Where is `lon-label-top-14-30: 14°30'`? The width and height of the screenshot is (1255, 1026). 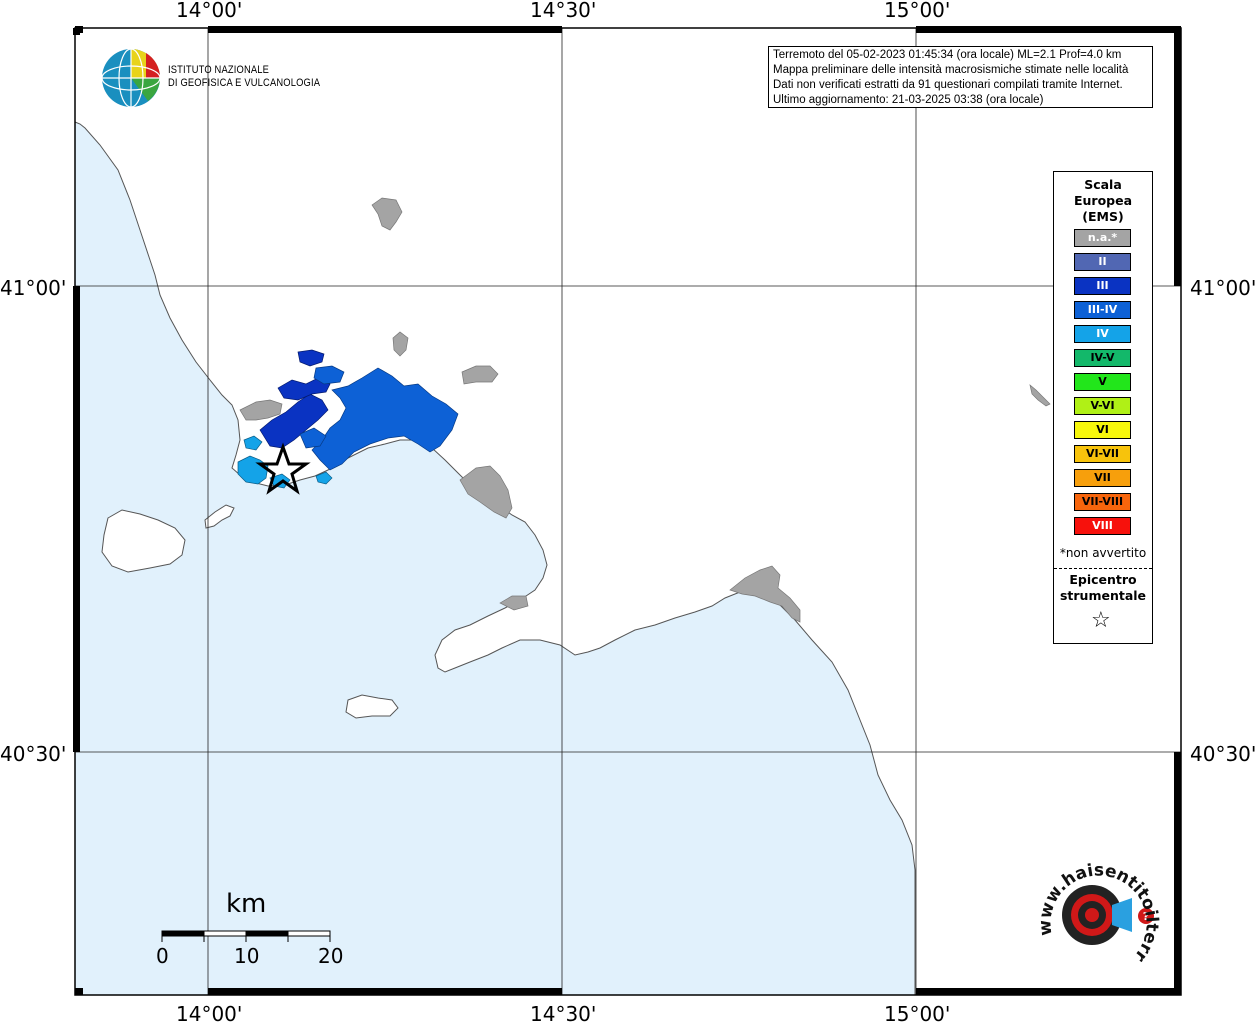 lon-label-top-14-30: 14°30' is located at coordinates (563, 11).